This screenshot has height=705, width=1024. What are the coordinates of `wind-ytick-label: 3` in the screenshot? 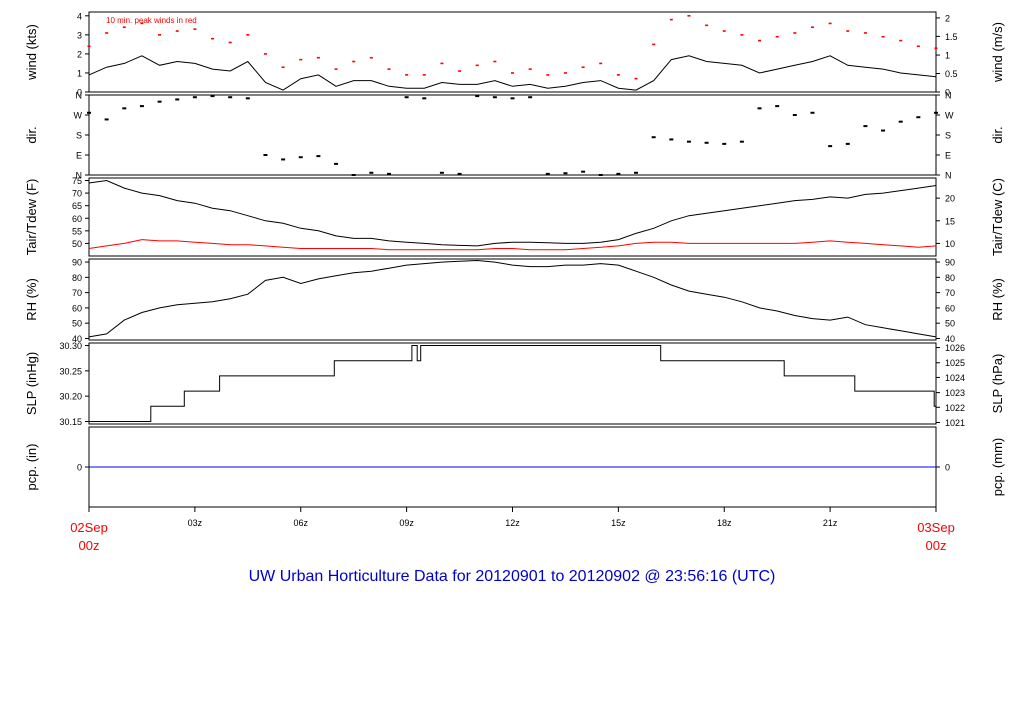 It's located at (79, 35).